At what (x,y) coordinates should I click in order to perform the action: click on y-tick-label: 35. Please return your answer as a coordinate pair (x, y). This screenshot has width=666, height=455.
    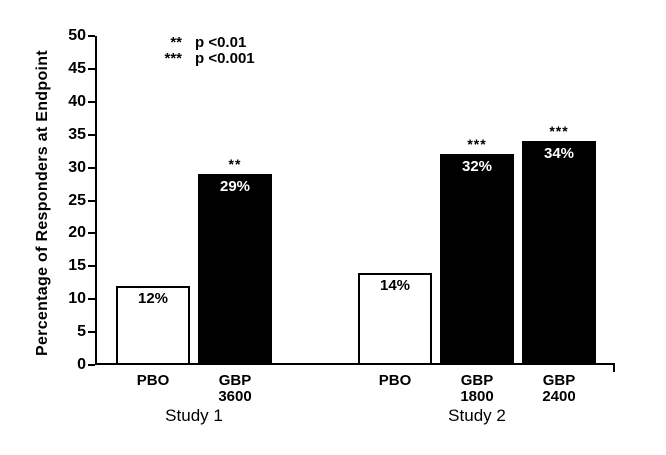
    Looking at the image, I should click on (77, 134).